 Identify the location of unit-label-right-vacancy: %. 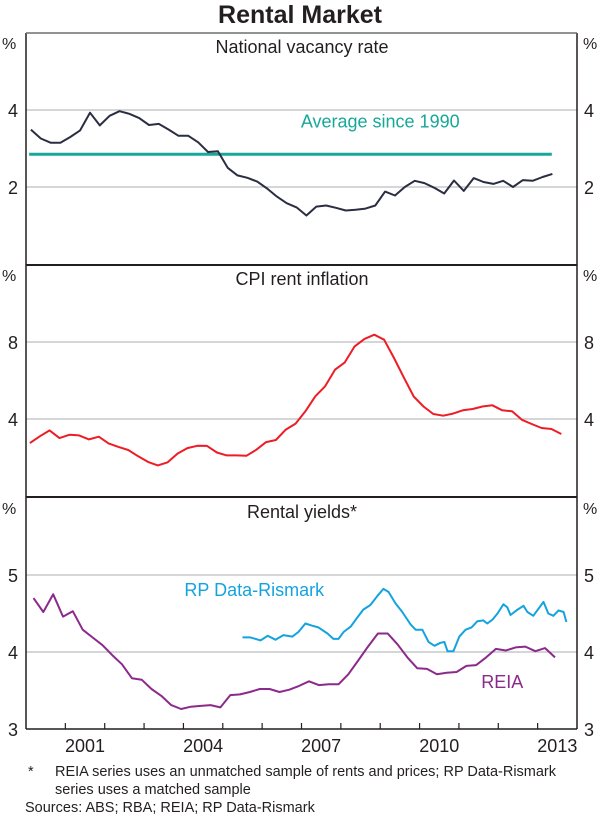
(590, 44).